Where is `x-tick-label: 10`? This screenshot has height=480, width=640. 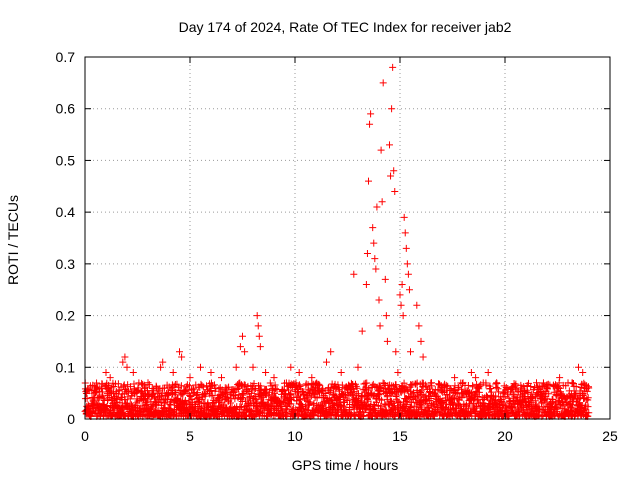
x-tick-label: 10 is located at coordinates (295, 436).